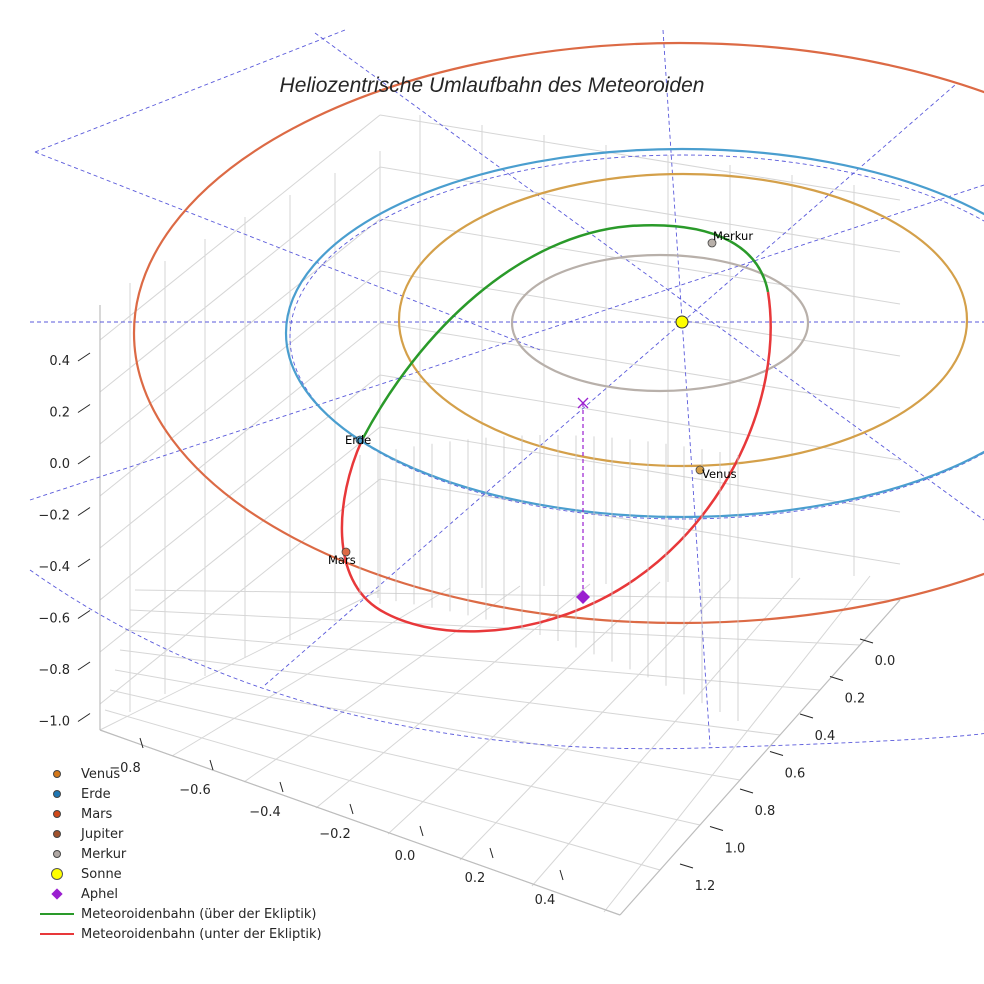 This screenshot has width=984, height=984. I want to click on x-tick-label: −0.8, so click(125, 768).